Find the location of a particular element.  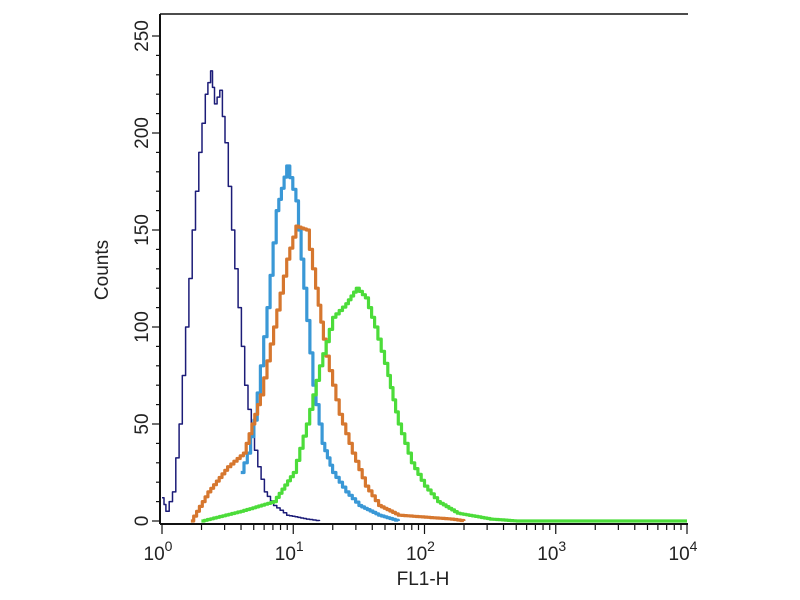

y-tick-label: 200 is located at coordinates (142, 133).